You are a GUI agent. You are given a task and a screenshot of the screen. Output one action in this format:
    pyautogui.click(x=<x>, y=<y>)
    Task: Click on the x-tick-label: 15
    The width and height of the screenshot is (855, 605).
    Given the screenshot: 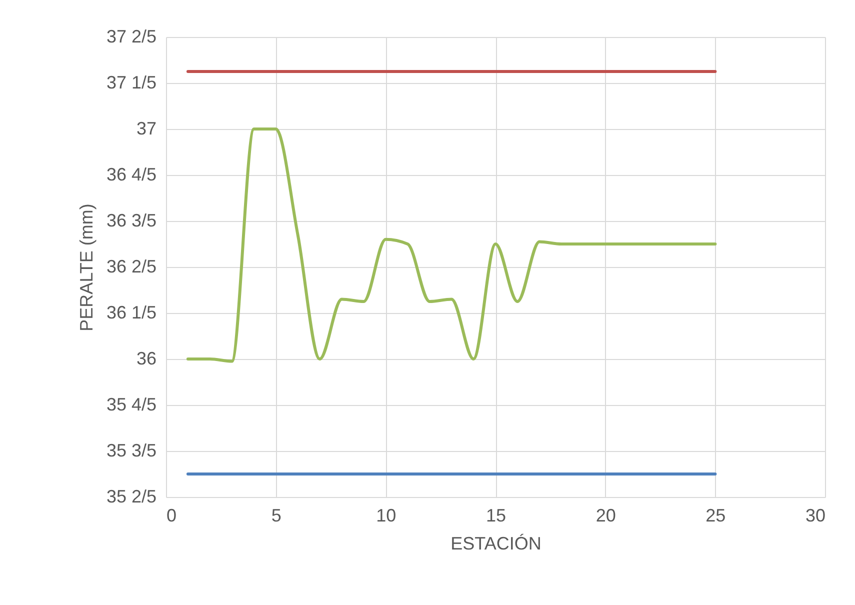 What is the action you would take?
    pyautogui.click(x=496, y=516)
    